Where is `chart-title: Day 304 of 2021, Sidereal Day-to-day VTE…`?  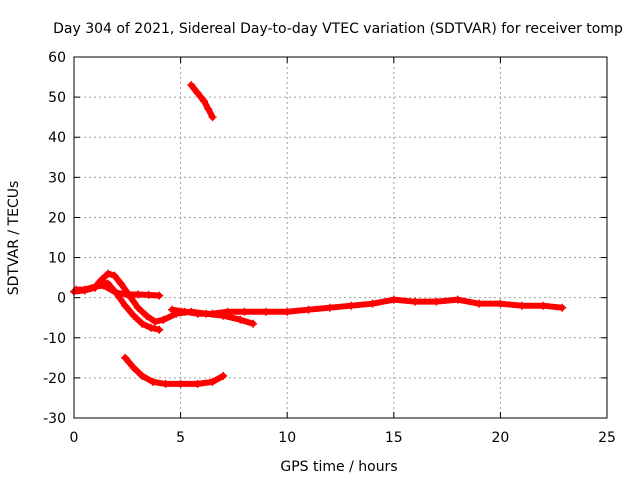 chart-title: Day 304 of 2021, Sidereal Day-to-day VTE… is located at coordinates (338, 29).